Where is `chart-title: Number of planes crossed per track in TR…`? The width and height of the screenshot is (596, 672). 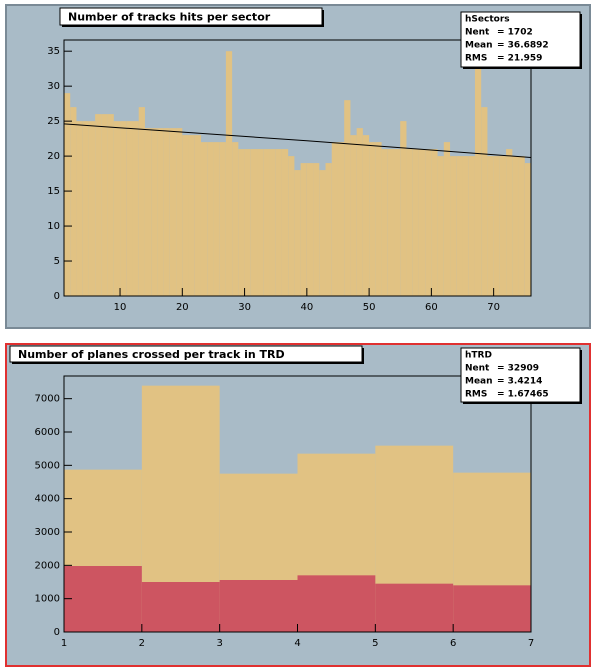 chart-title: Number of planes crossed per track in TR… is located at coordinates (151, 354).